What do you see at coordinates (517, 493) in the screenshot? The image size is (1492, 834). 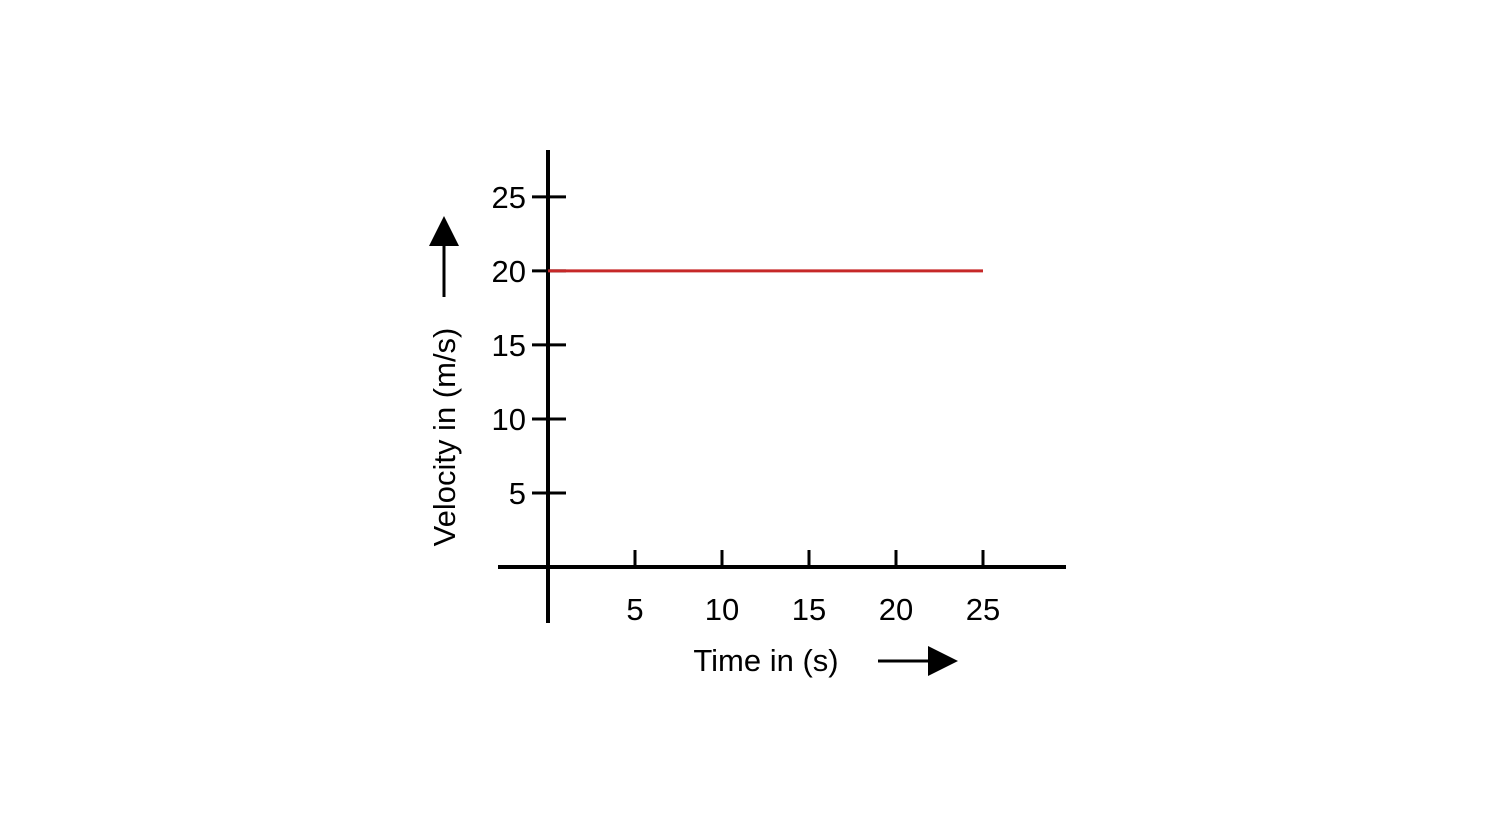 I see `y-tick-label: 5` at bounding box center [517, 493].